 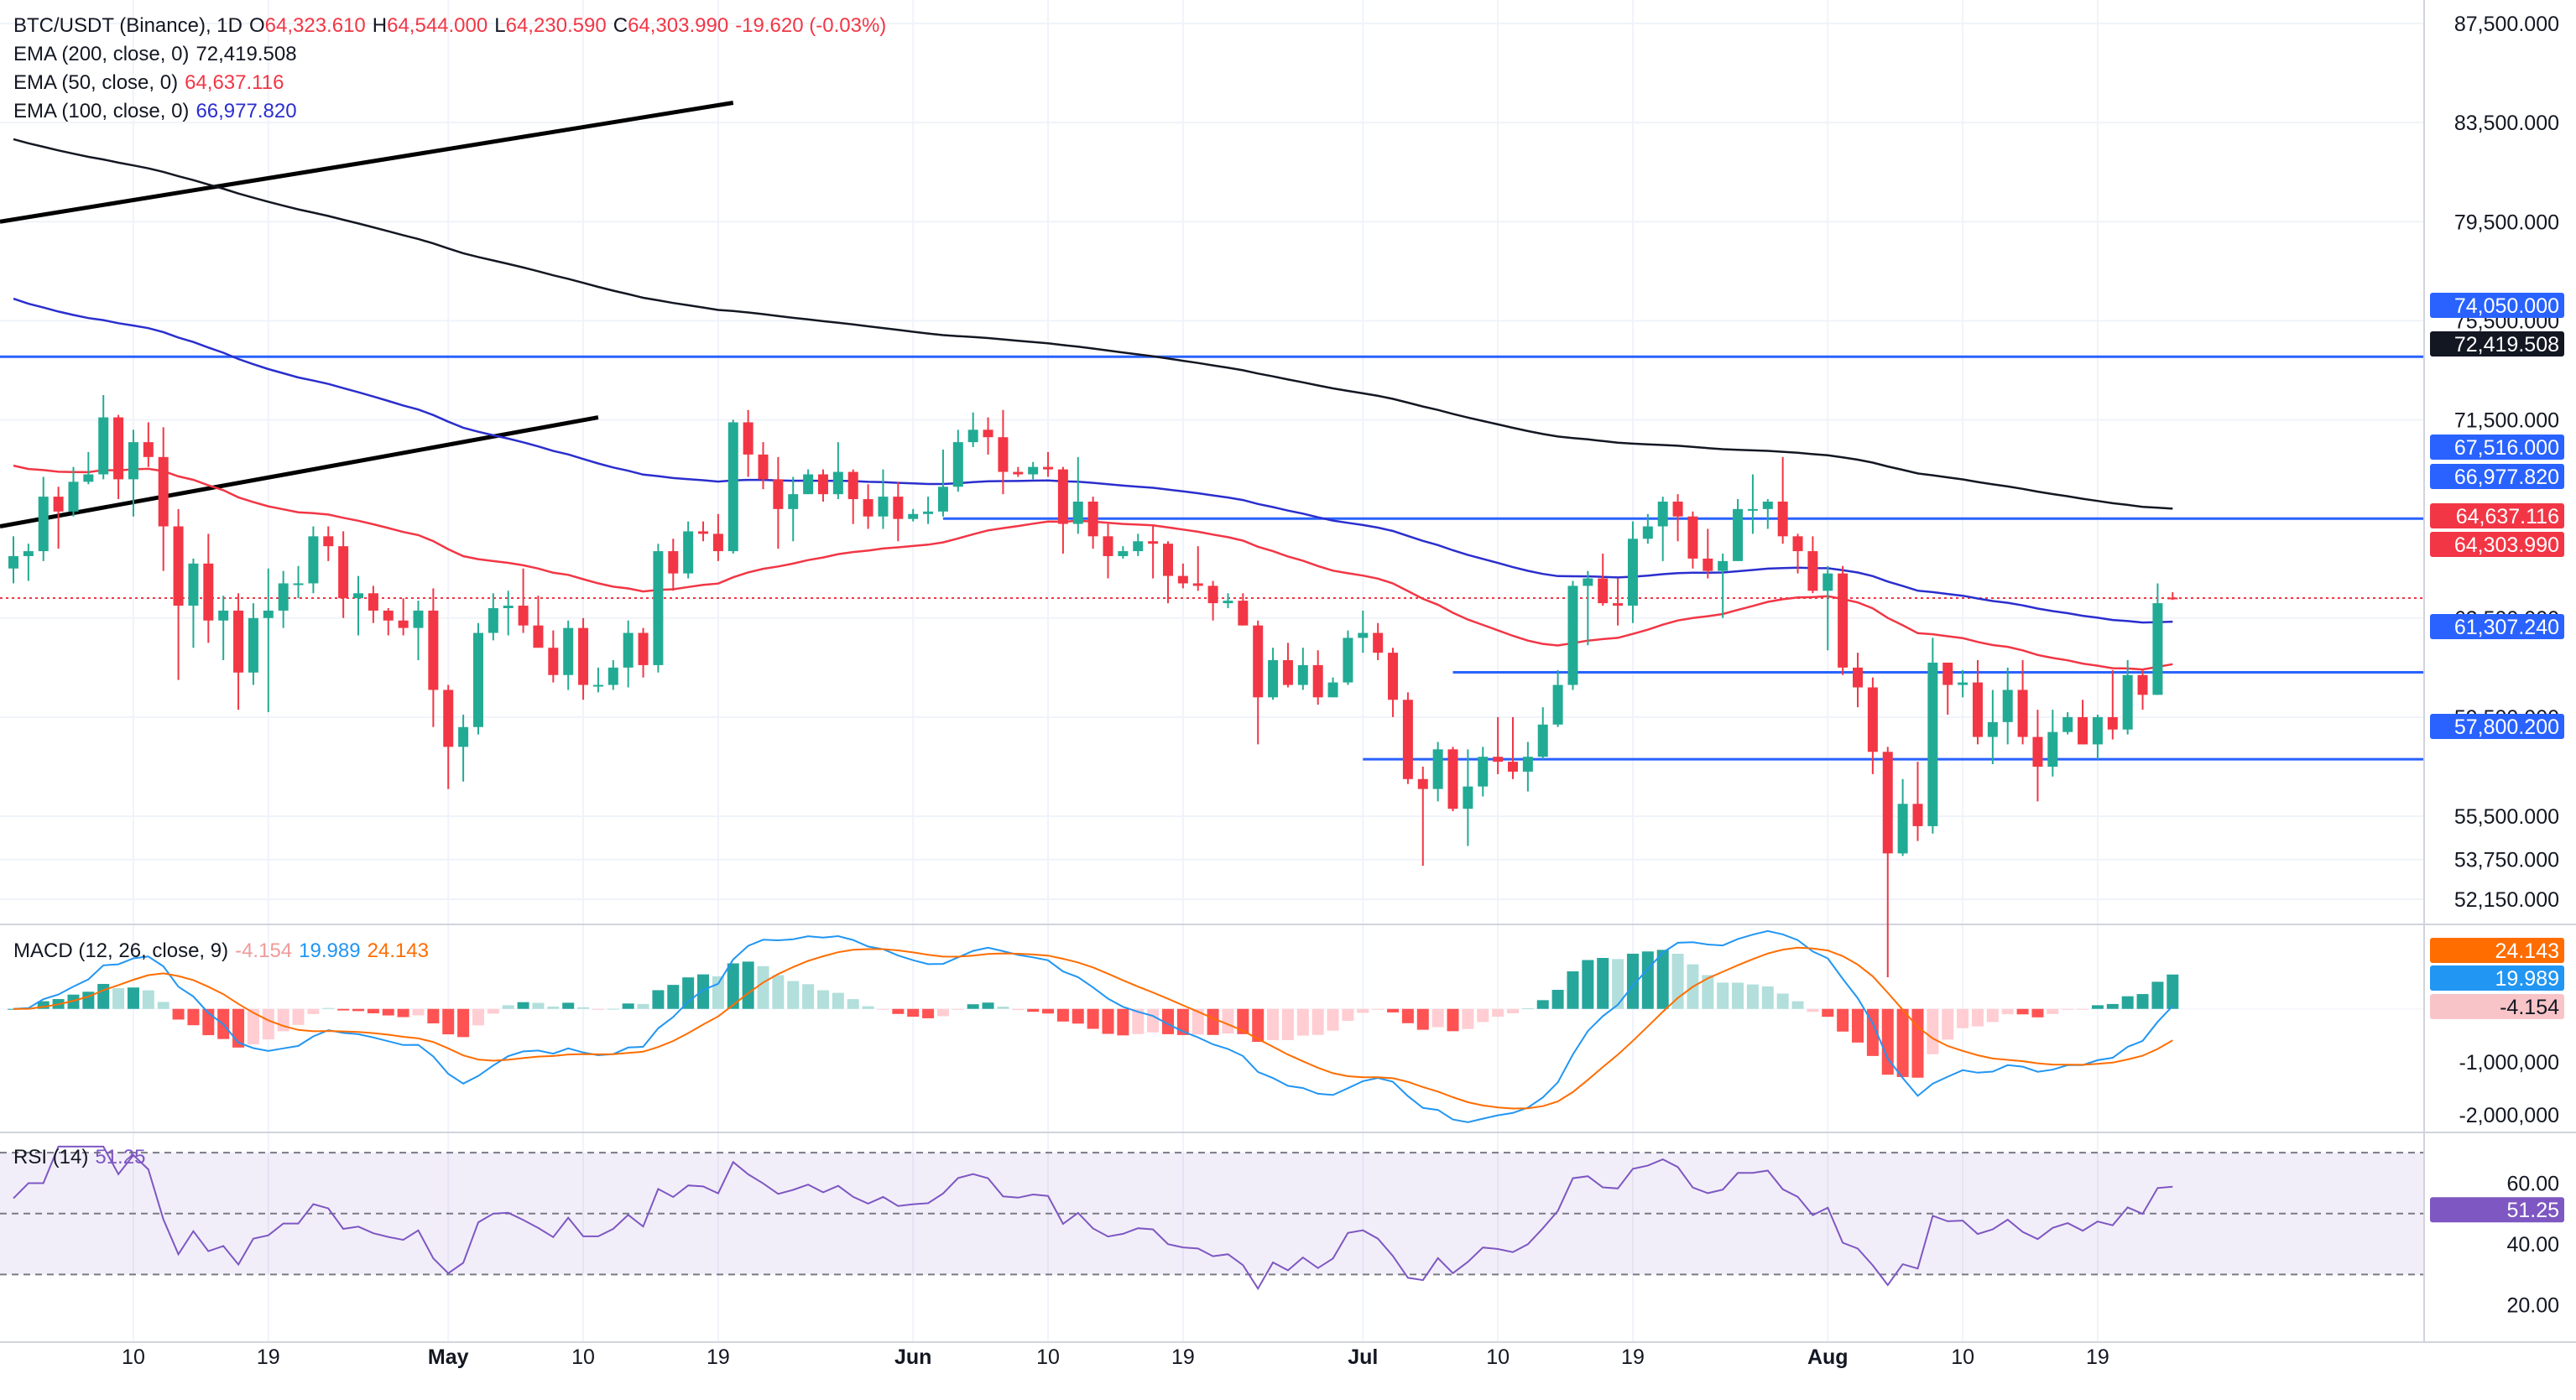 What do you see at coordinates (127, 25) in the screenshot?
I see `symbol-label: BTC/USDT (Binance), 1D` at bounding box center [127, 25].